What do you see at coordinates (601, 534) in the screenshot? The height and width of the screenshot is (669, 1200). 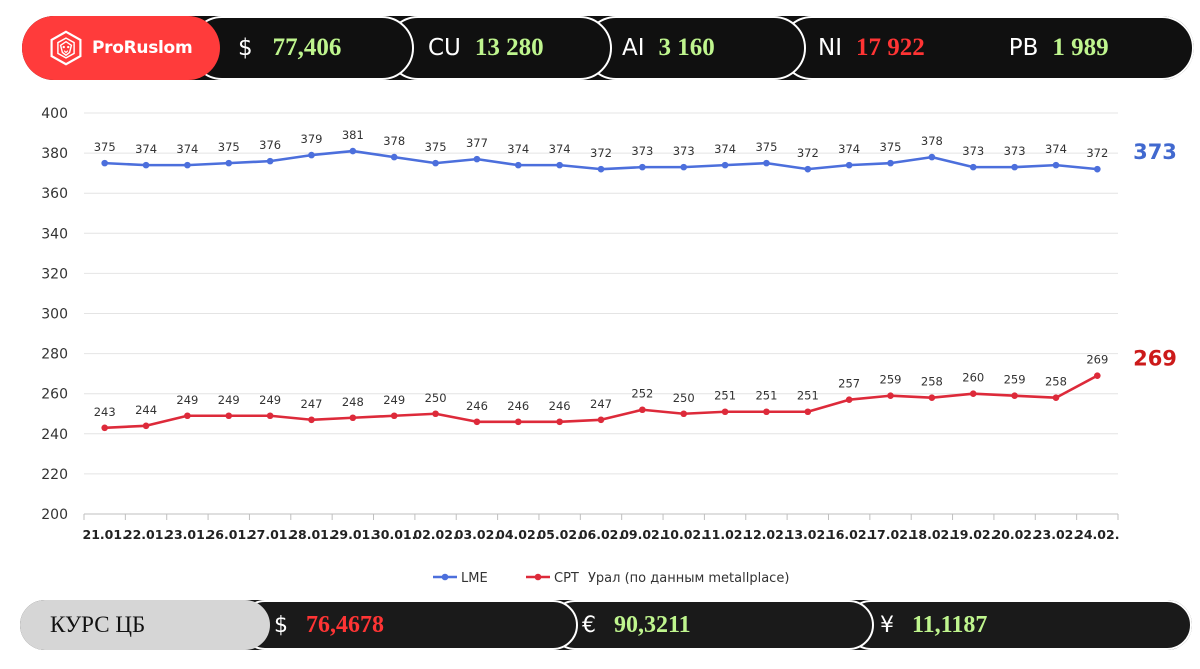 I see `x-tick-label: 06.02.` at bounding box center [601, 534].